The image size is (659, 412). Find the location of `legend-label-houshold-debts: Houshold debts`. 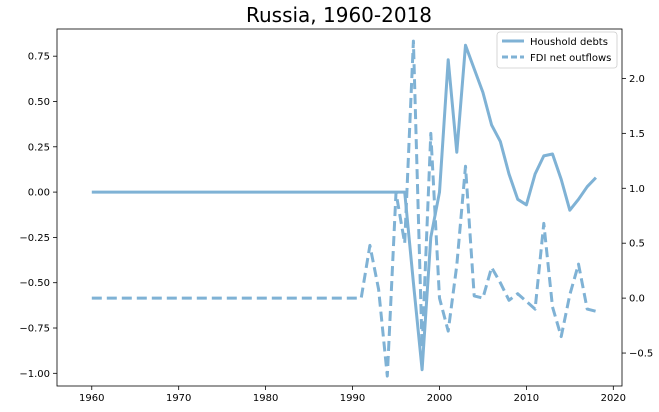

legend-label-houshold-debts: Houshold debts is located at coordinates (569, 42).